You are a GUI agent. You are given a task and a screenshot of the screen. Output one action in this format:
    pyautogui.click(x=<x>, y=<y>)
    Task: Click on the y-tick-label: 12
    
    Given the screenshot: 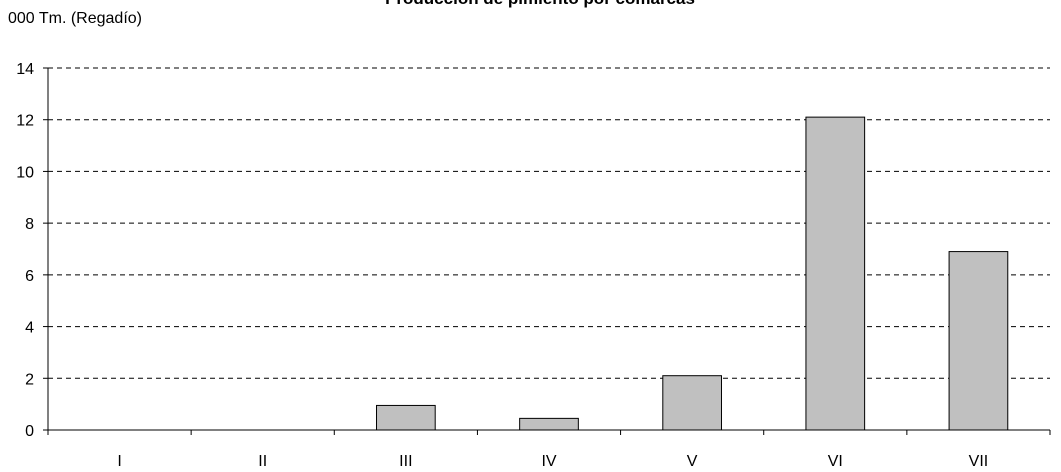 What is the action you would take?
    pyautogui.click(x=25, y=121)
    